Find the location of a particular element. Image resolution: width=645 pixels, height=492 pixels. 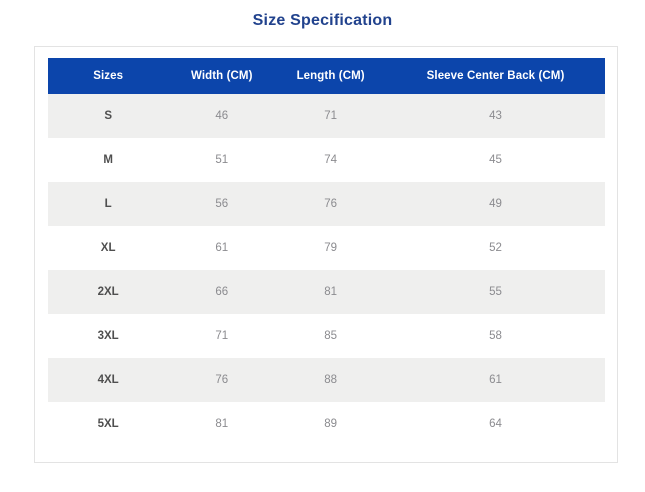

column-header-length: Length (CM) is located at coordinates (331, 76).